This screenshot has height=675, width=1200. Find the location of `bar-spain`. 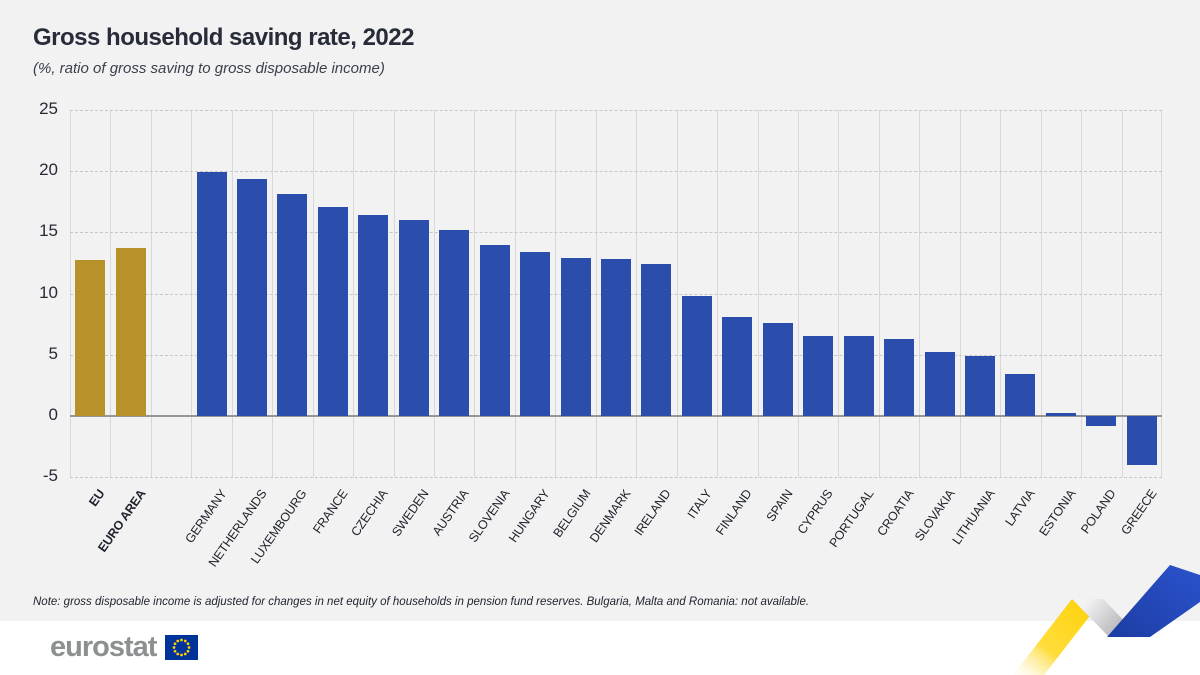

bar-spain is located at coordinates (777, 369).